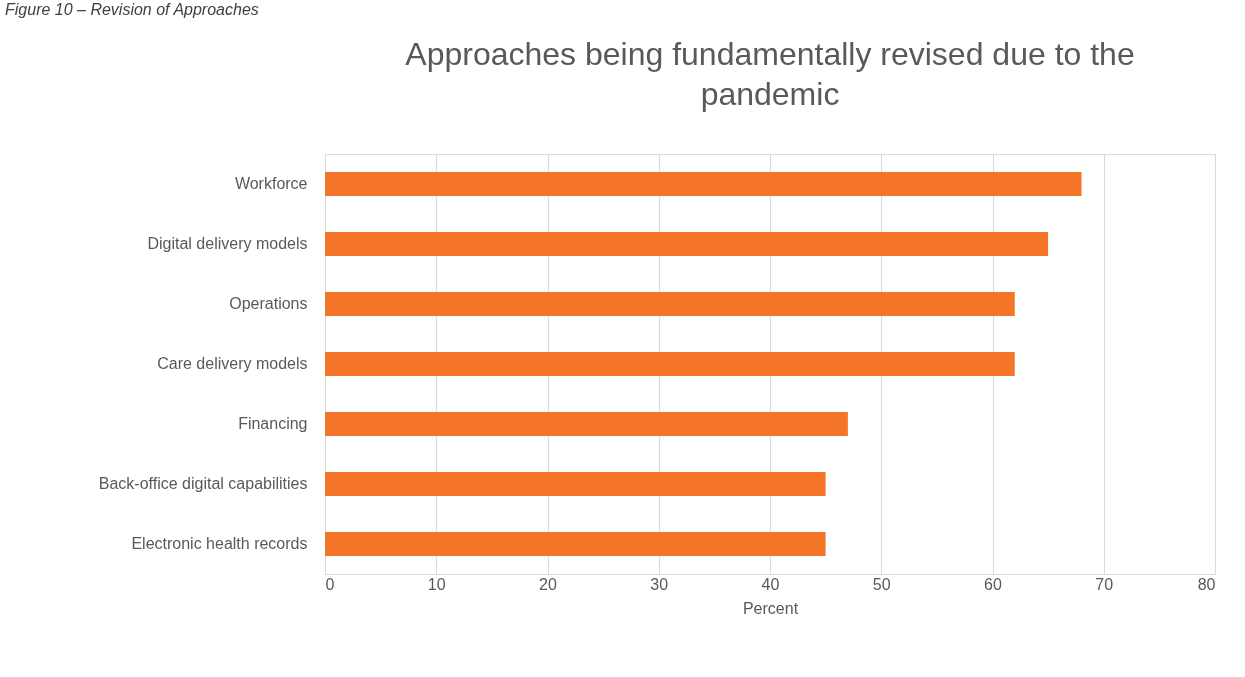 The height and width of the screenshot is (677, 1245). What do you see at coordinates (132, 9) in the screenshot?
I see `caption: Figure 10 – Revision of Approaches` at bounding box center [132, 9].